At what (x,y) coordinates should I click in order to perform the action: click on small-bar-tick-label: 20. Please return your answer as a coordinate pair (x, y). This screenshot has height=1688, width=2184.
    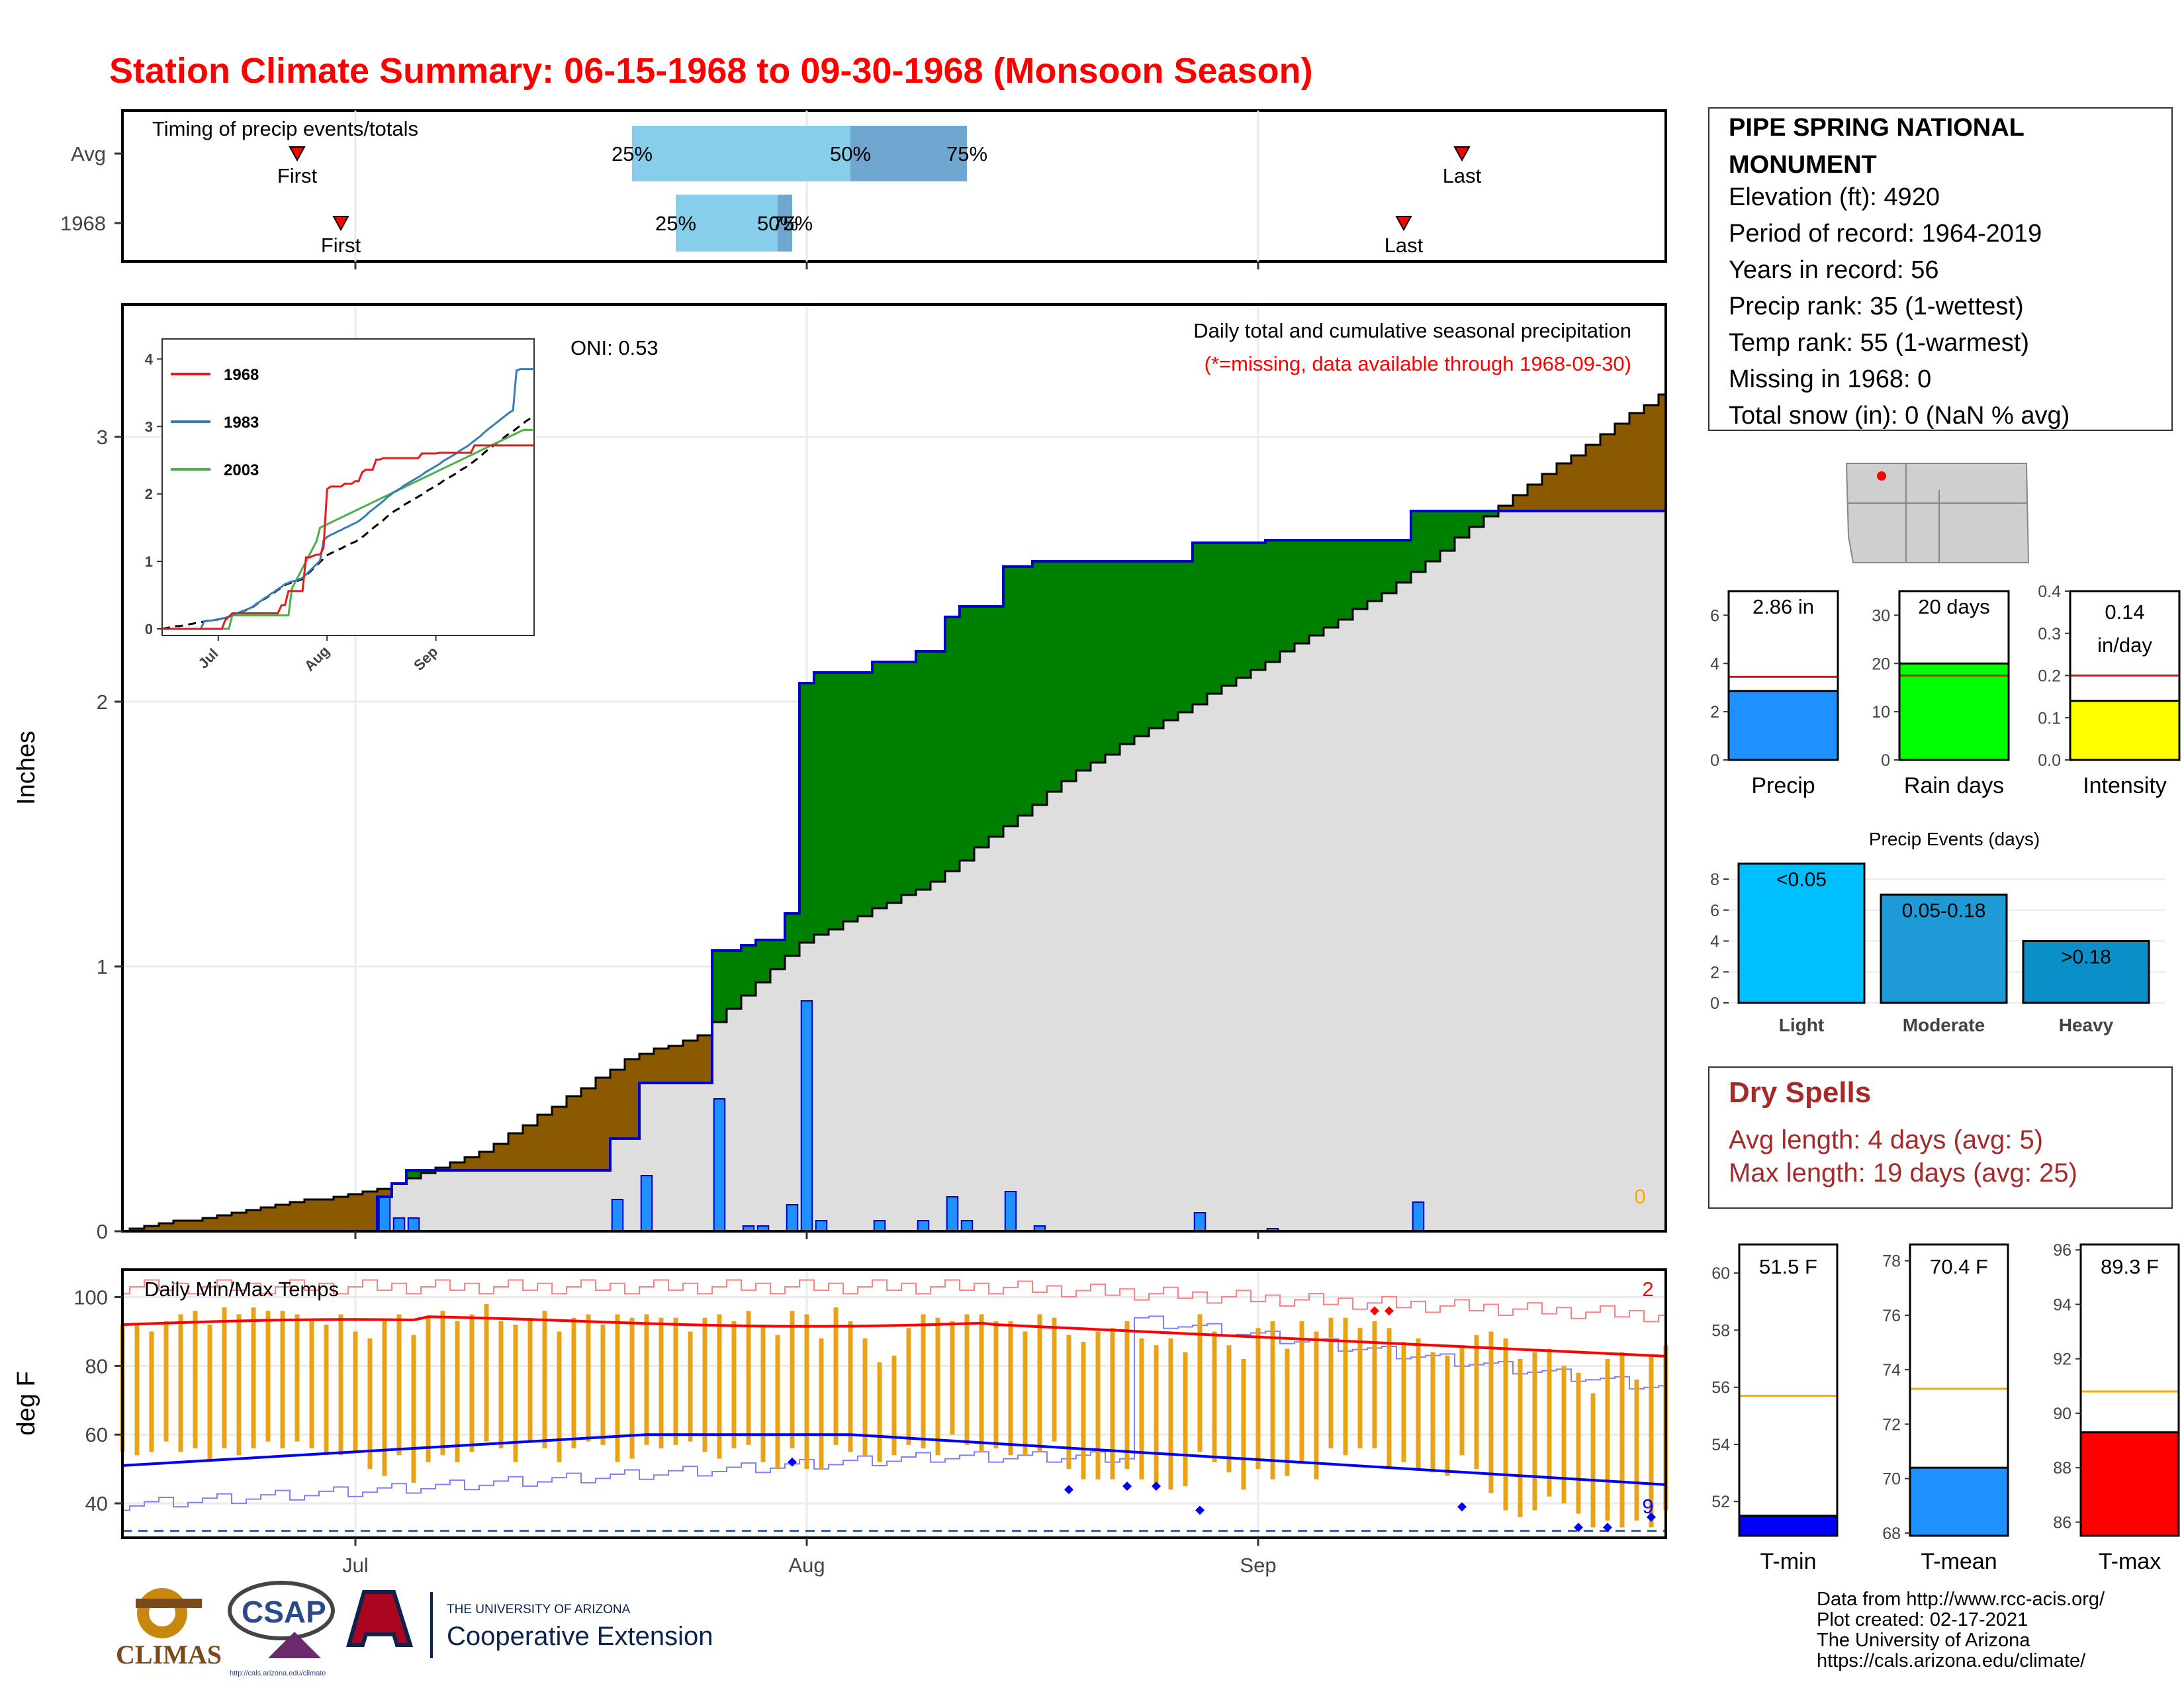
    Looking at the image, I should click on (1881, 664).